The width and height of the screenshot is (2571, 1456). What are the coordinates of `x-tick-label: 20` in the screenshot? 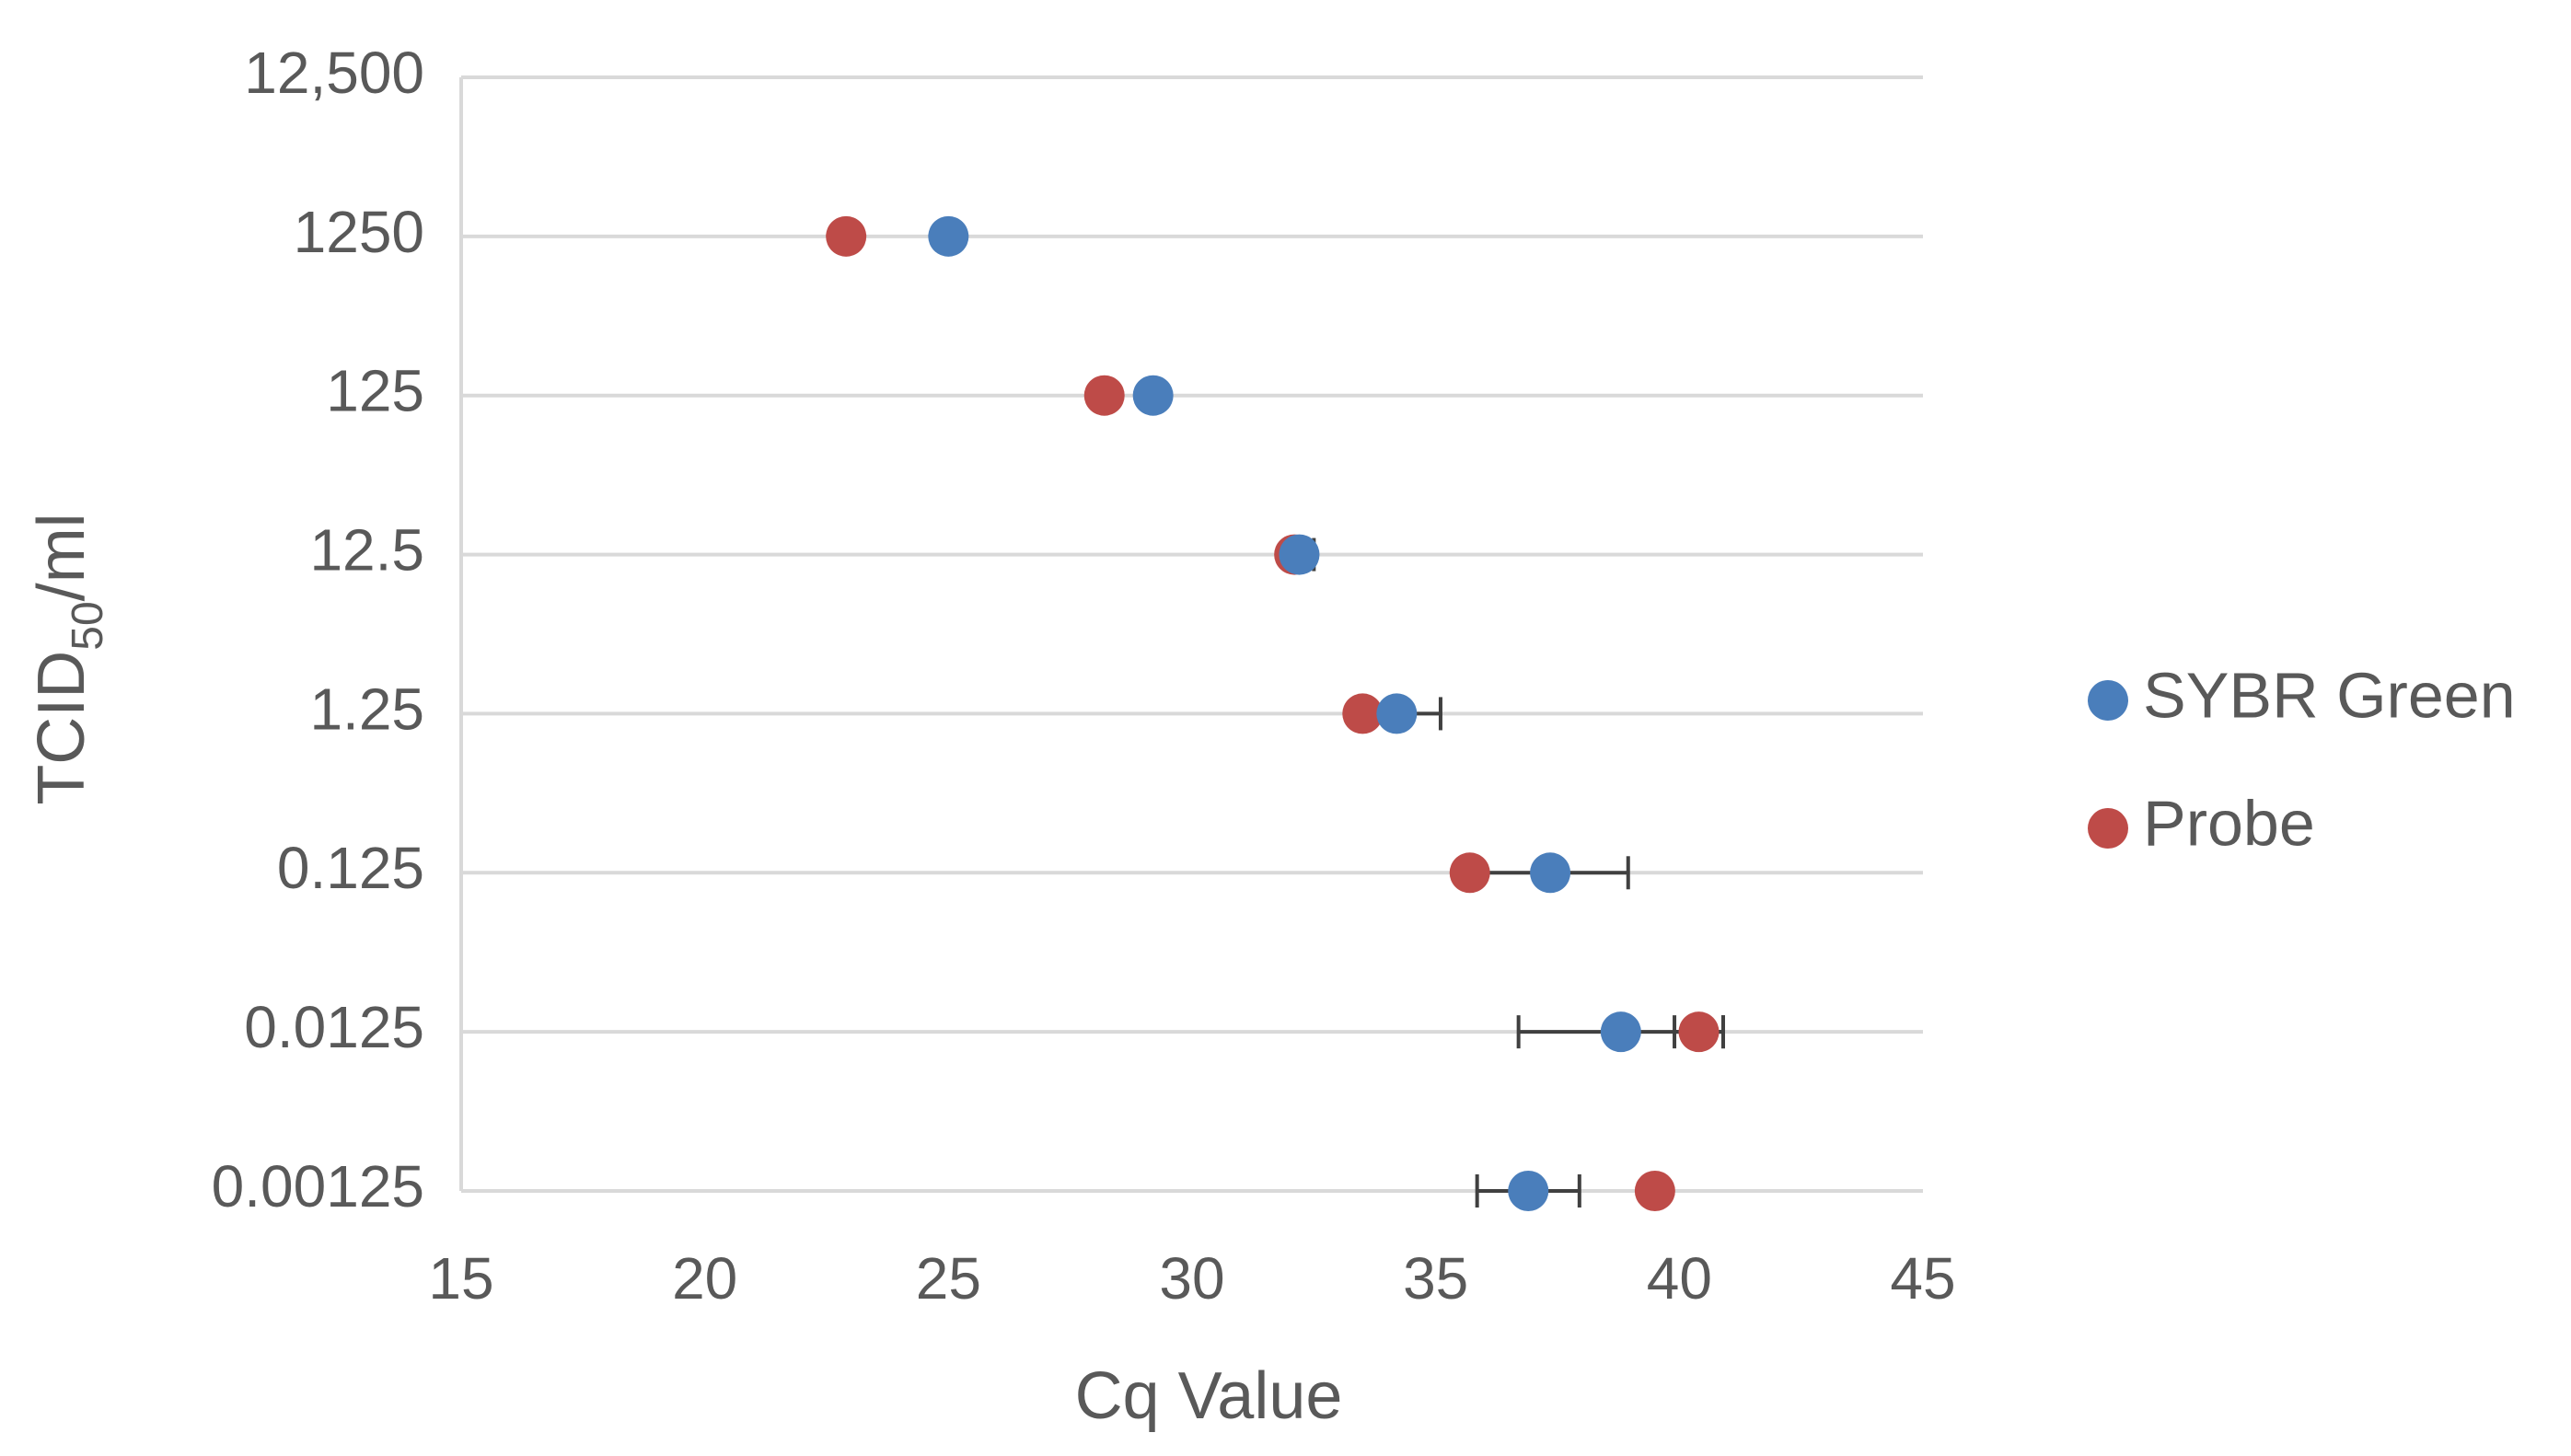 It's located at (705, 1278).